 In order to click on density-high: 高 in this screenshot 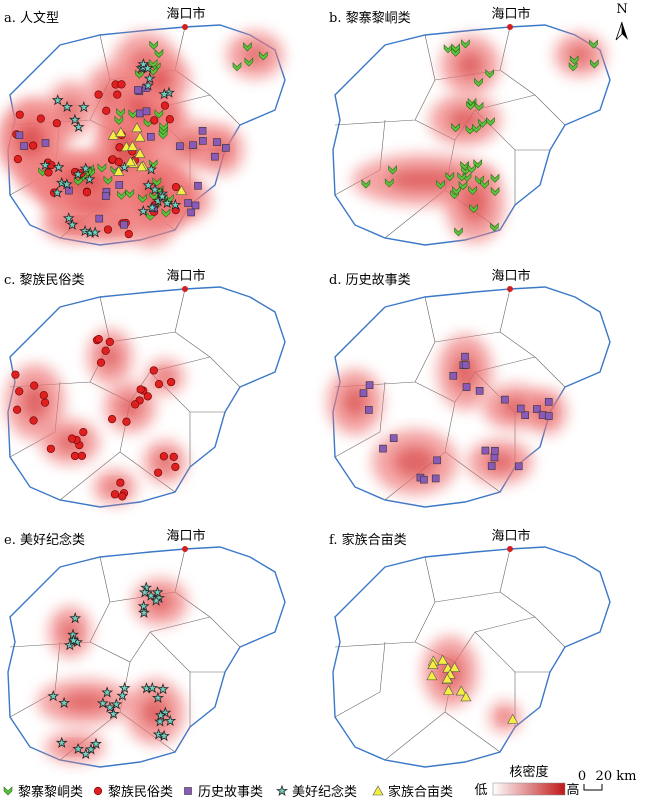, I will do `click(572, 790)`.